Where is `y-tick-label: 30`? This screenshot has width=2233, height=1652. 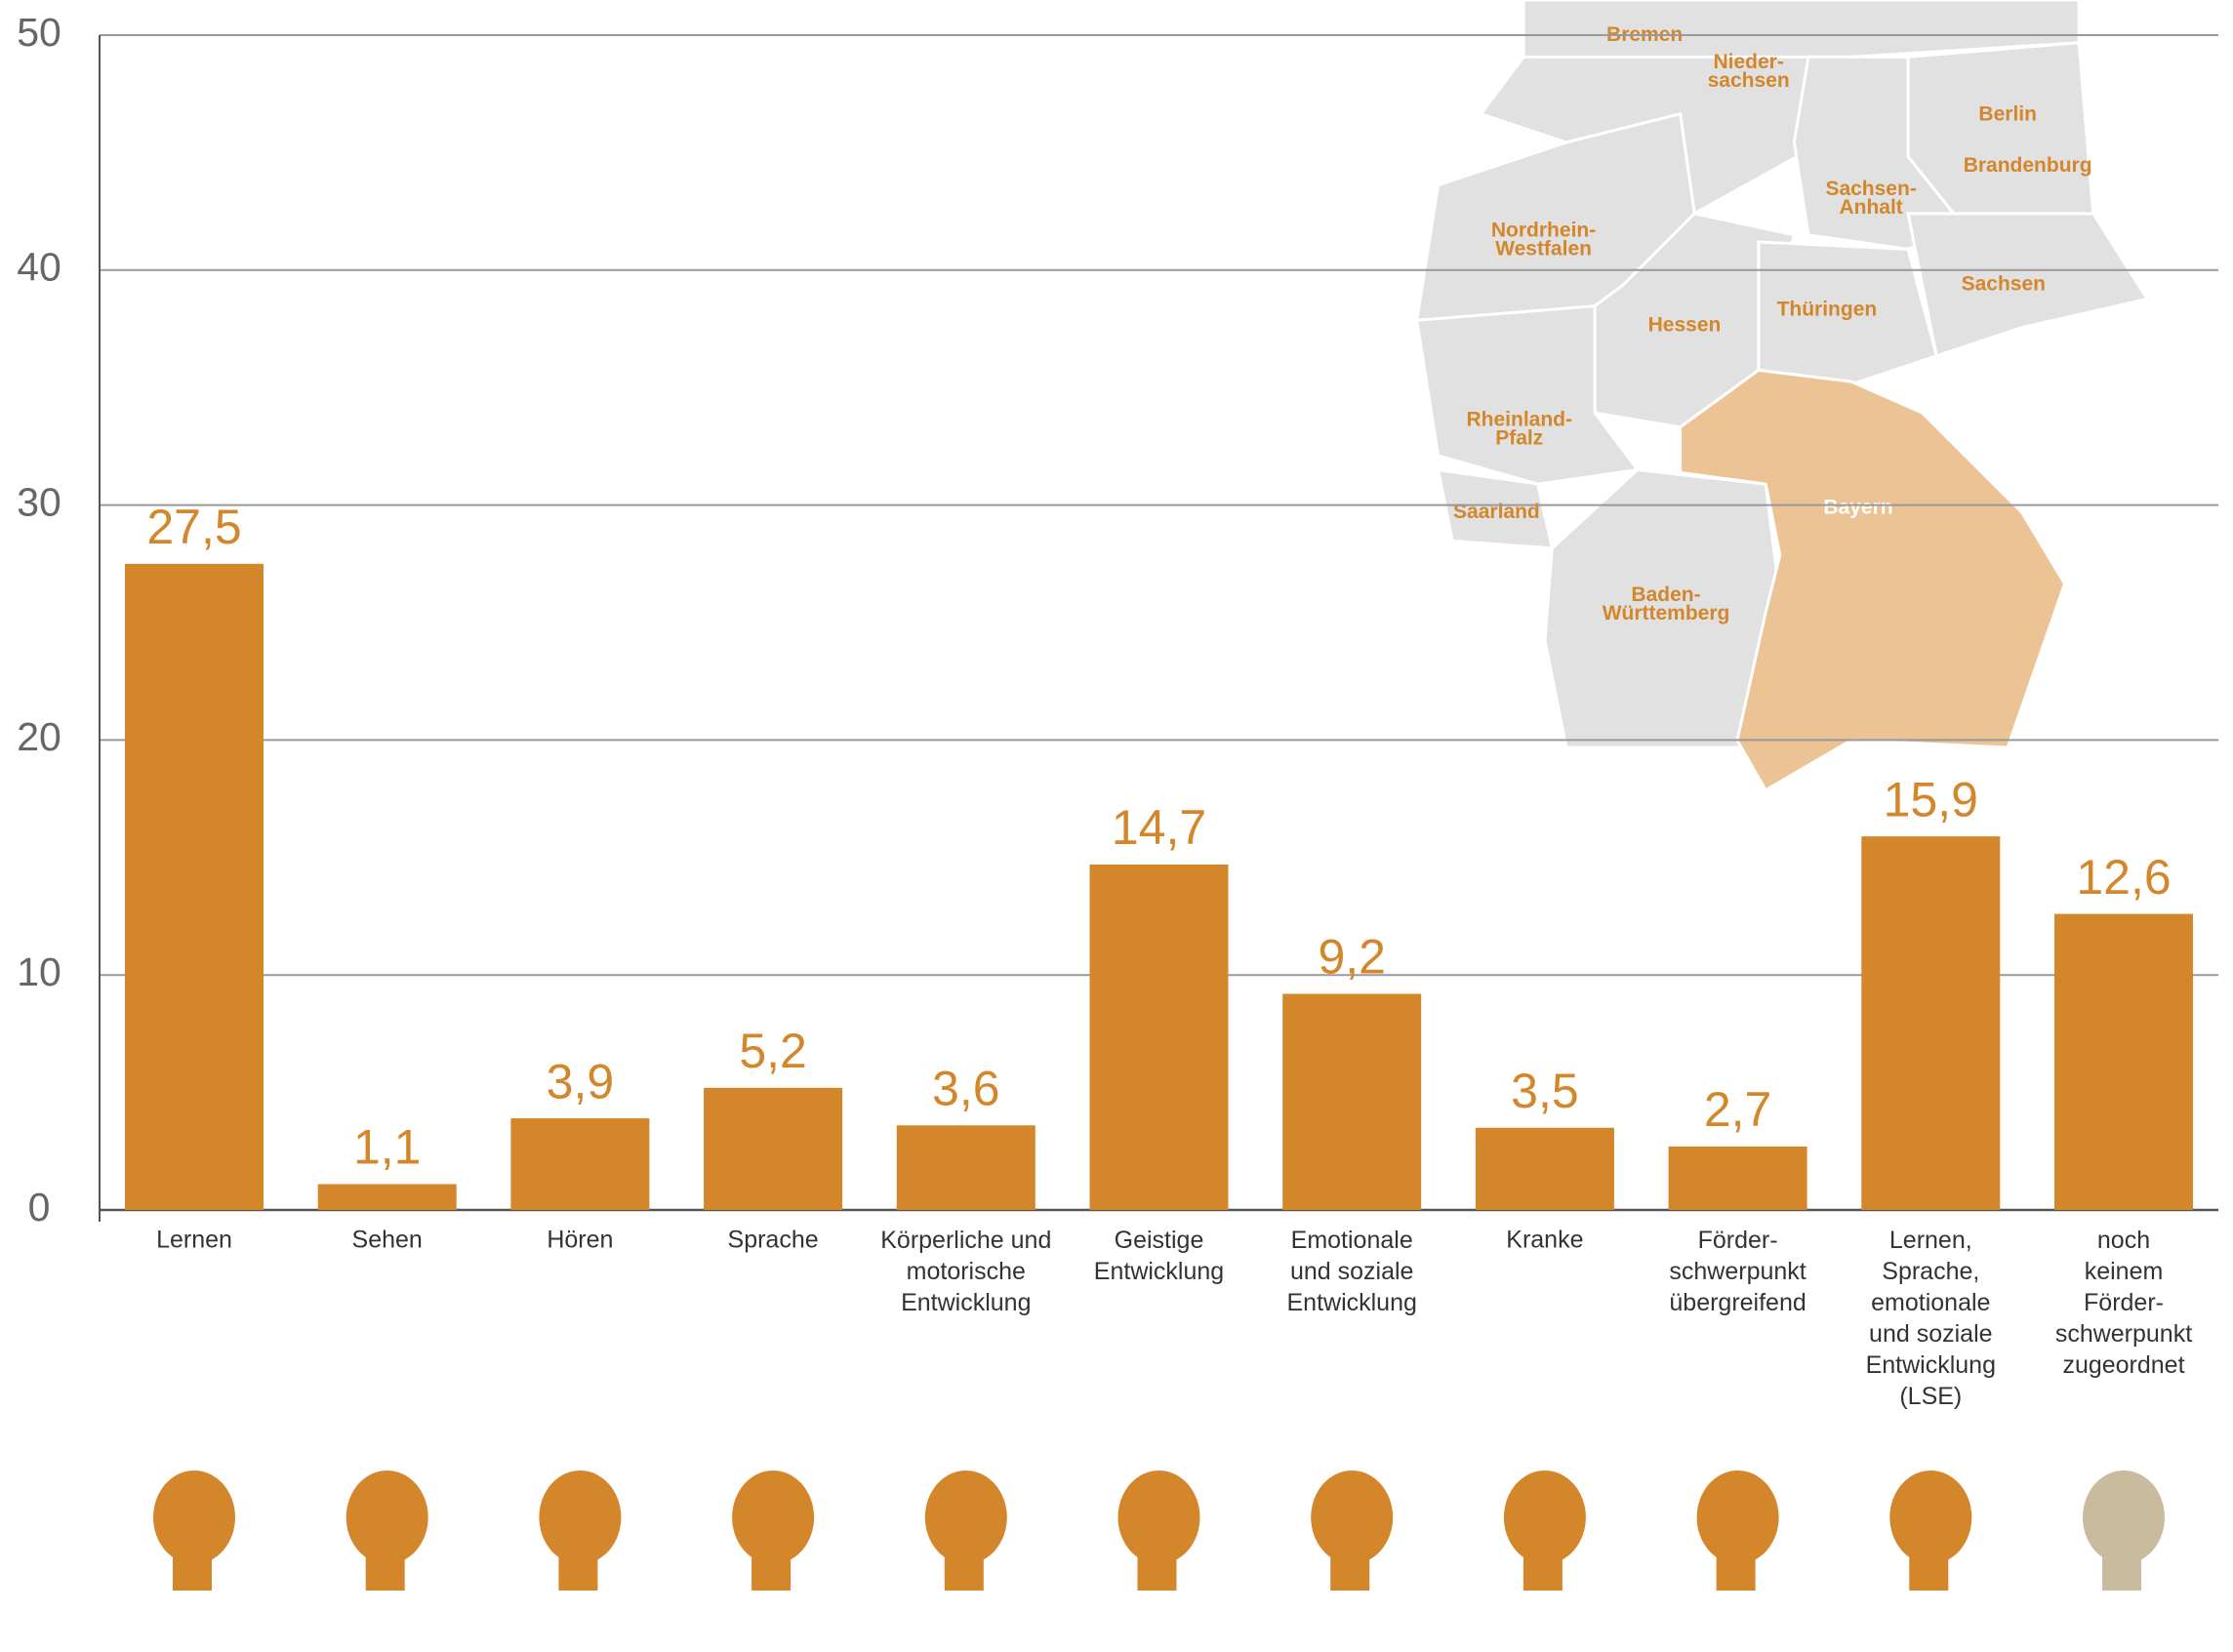
y-tick-label: 30 is located at coordinates (39, 502).